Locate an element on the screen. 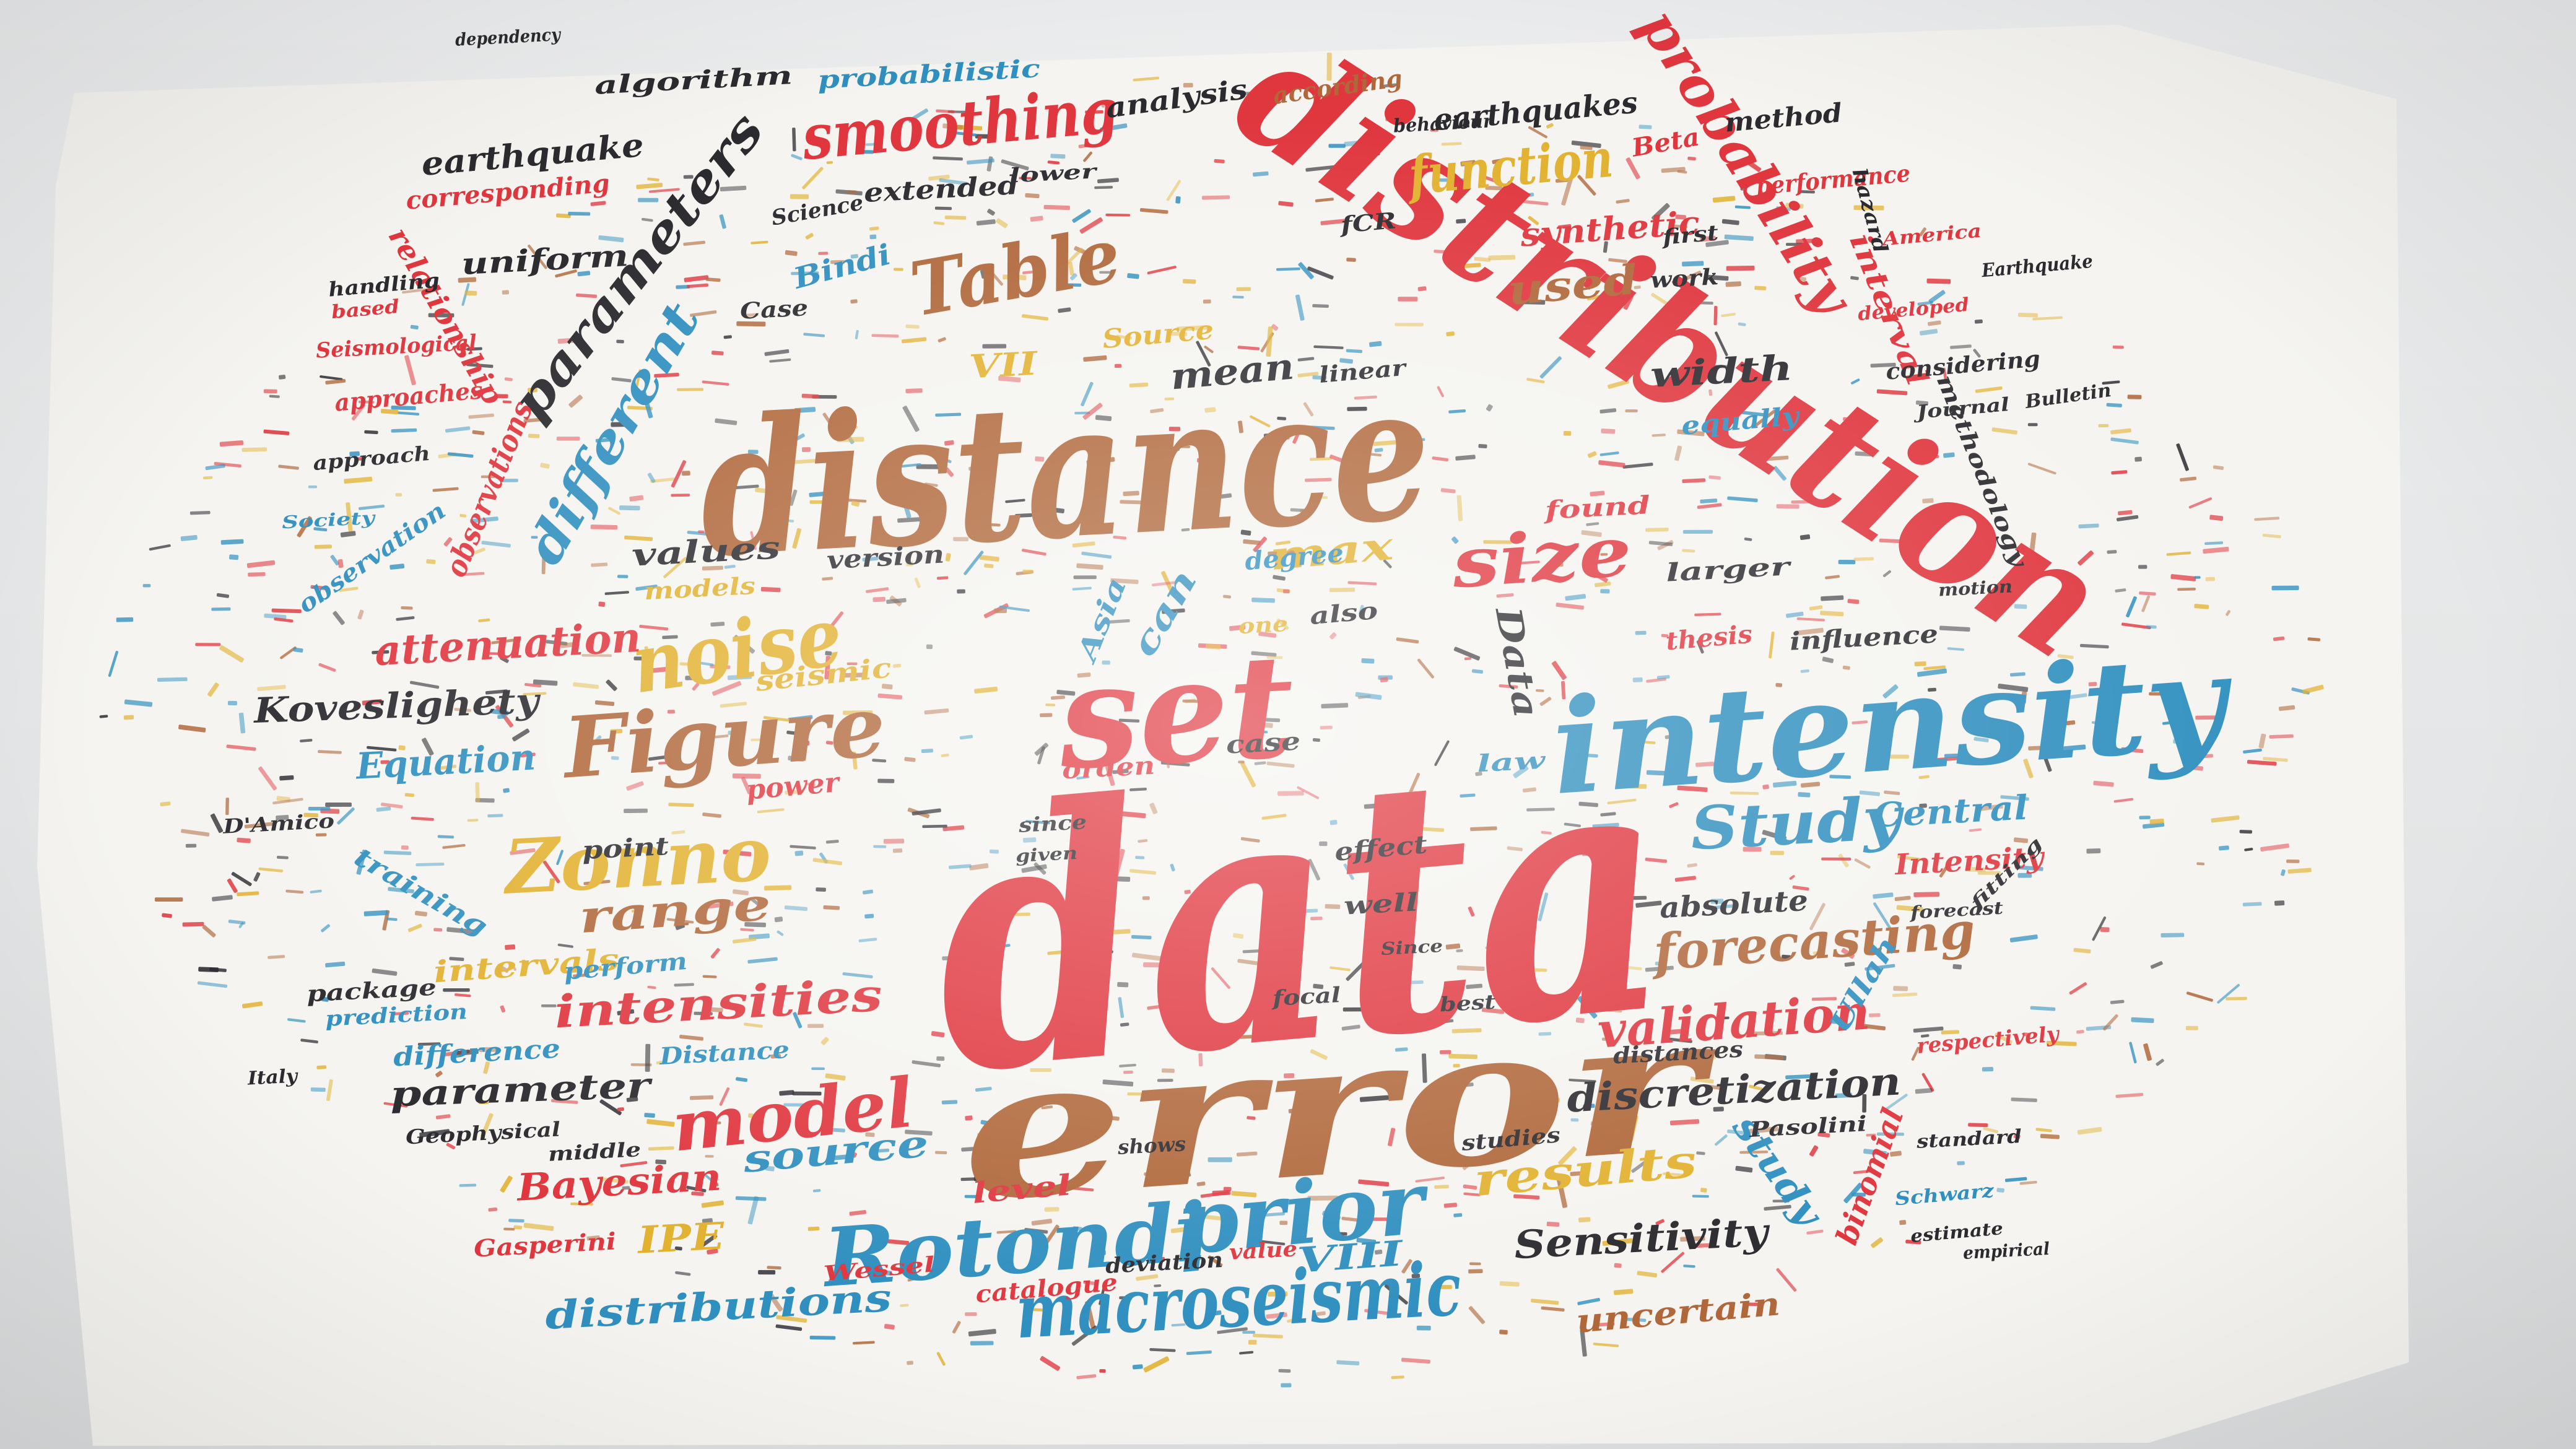  word-found: found is located at coordinates (1596, 508).